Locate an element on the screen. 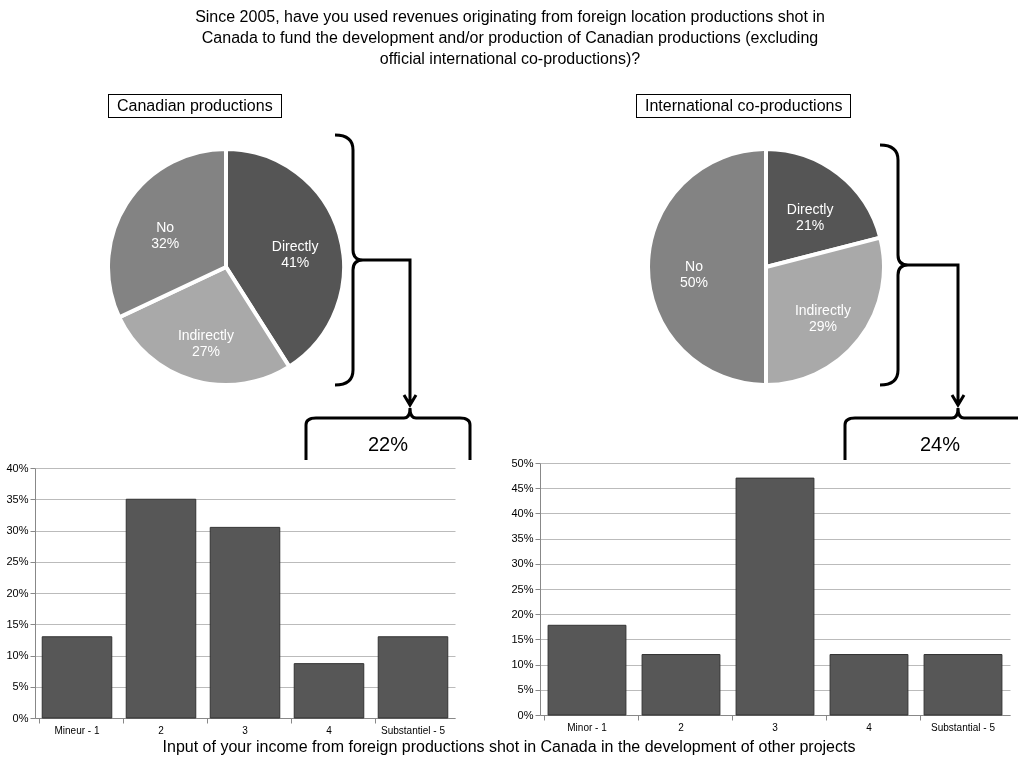  text: 22% is located at coordinates (388, 444).